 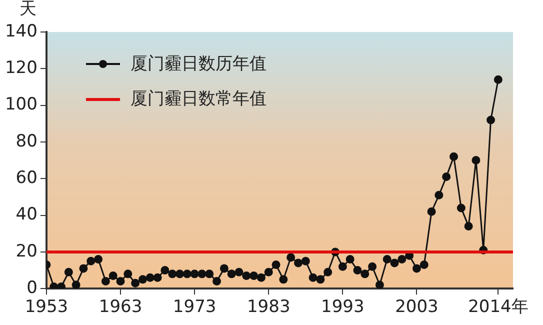 I want to click on y-tick-label: 20, so click(x=27, y=251).